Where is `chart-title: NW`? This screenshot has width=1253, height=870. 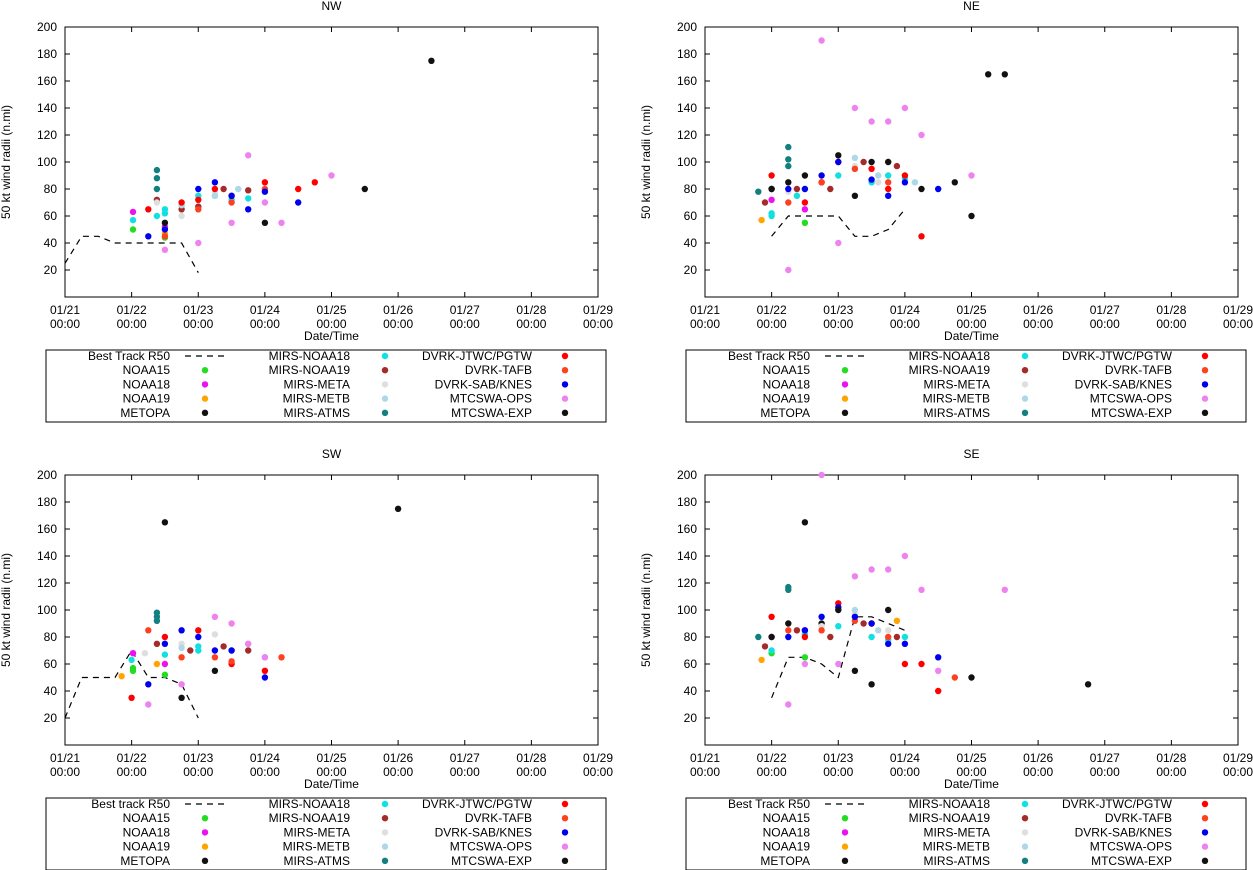
chart-title: NW is located at coordinates (332, 6).